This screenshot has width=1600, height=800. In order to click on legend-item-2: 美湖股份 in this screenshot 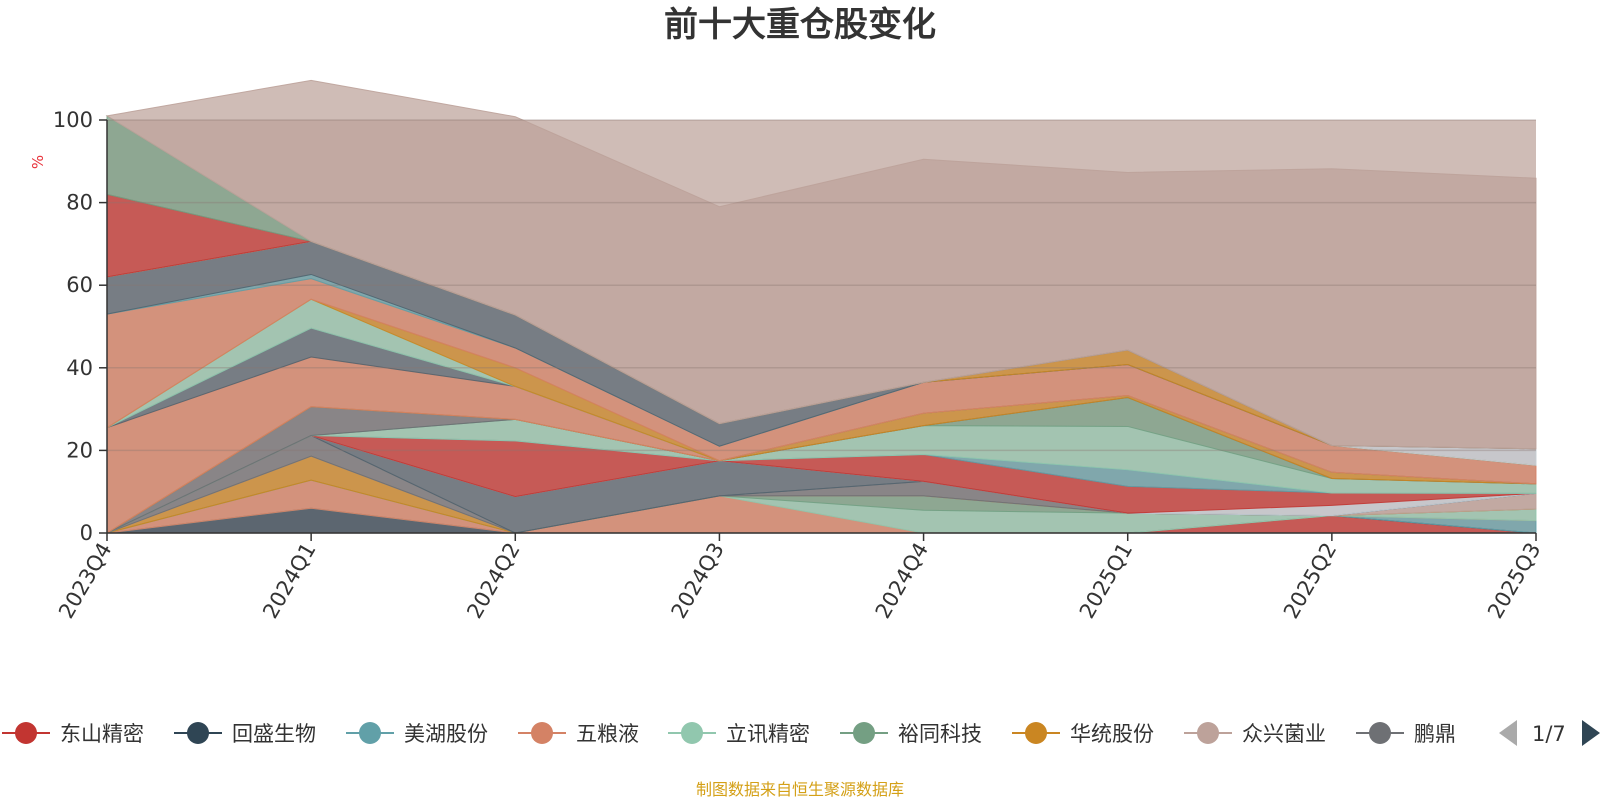, I will do `click(417, 734)`.